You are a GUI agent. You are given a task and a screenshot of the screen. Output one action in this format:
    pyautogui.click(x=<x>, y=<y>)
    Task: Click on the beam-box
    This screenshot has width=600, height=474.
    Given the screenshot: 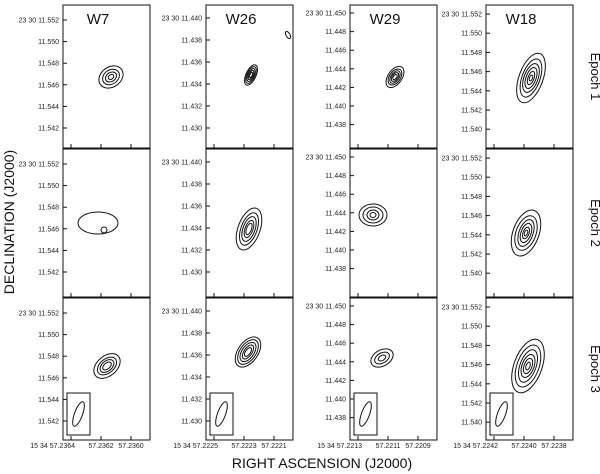 What is the action you would take?
    pyautogui.click(x=365, y=414)
    